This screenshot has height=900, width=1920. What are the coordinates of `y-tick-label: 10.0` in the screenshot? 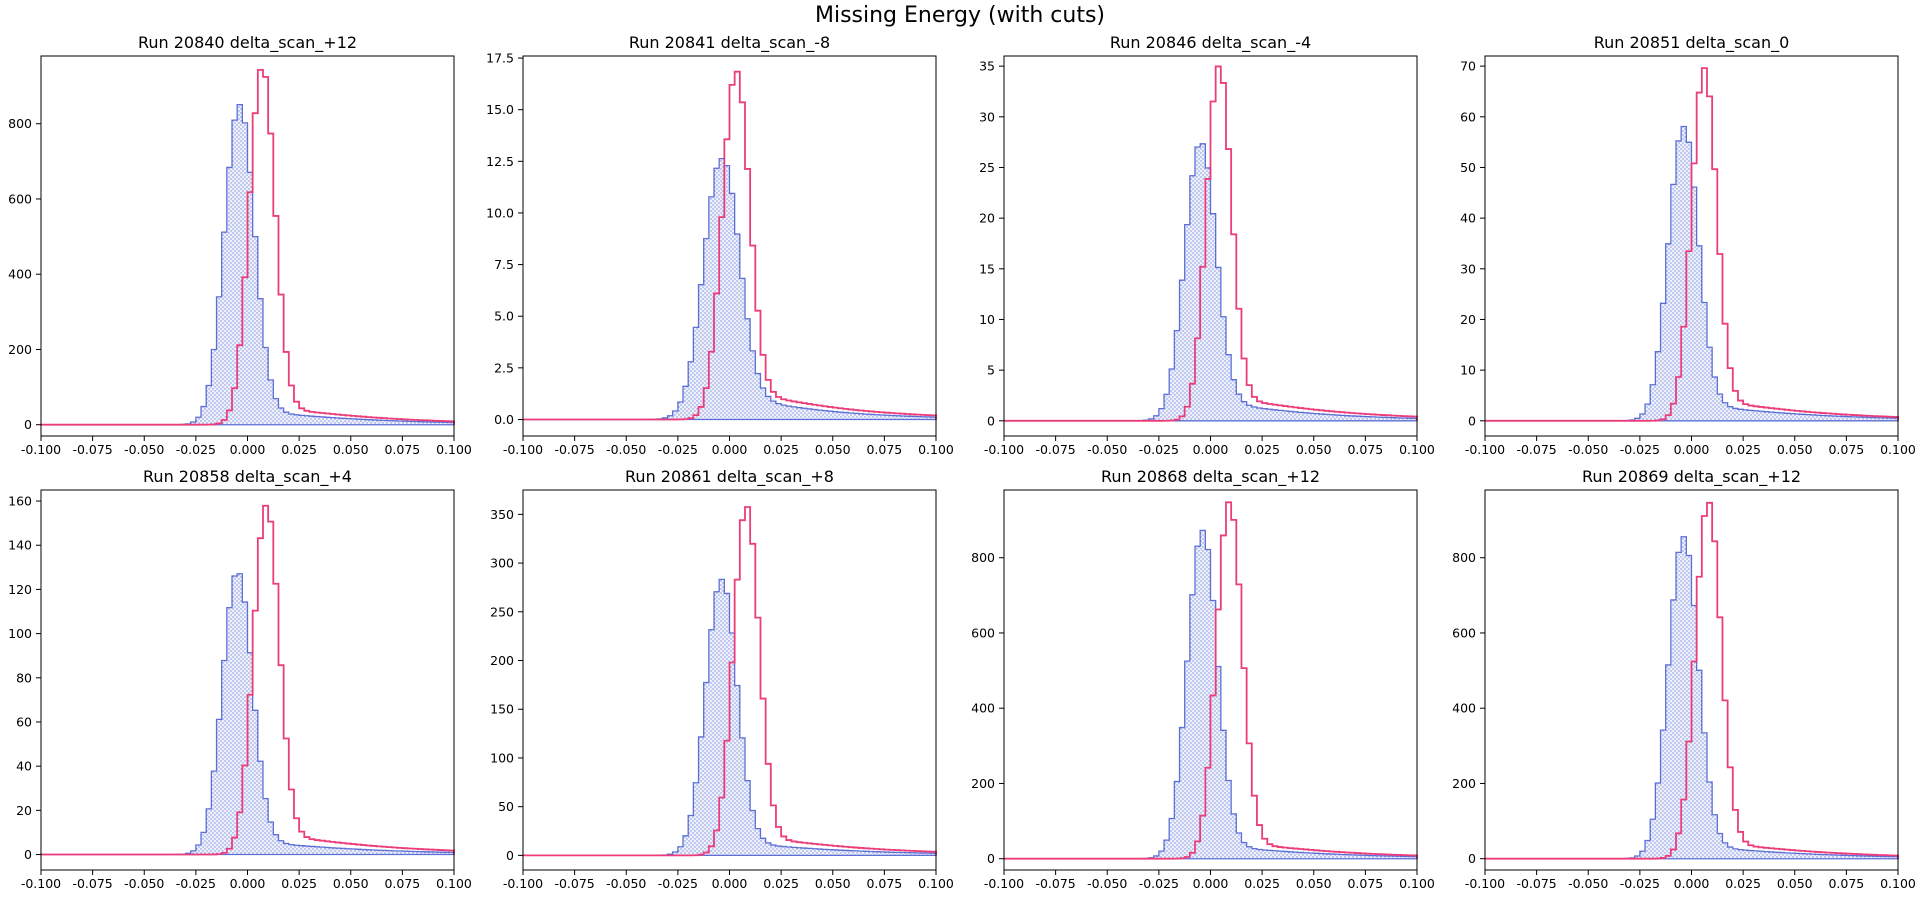 It's located at (500, 212).